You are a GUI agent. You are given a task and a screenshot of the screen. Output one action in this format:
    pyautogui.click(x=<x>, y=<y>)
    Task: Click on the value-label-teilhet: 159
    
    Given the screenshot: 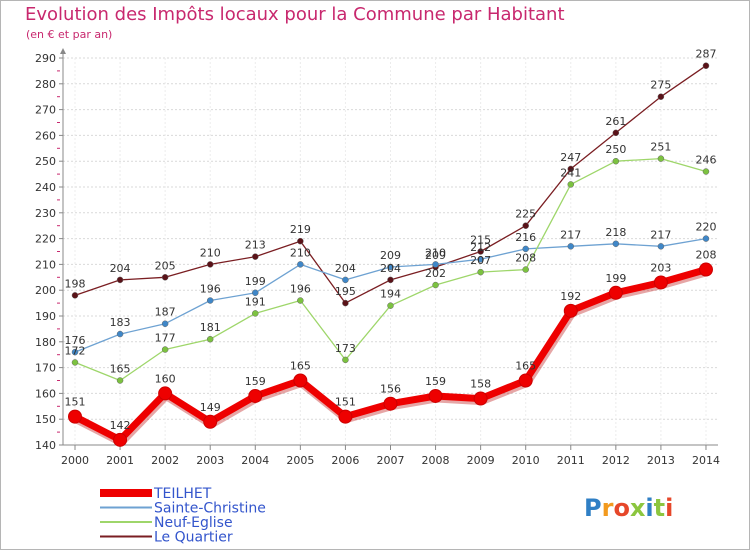 What is the action you would take?
    pyautogui.click(x=435, y=381)
    